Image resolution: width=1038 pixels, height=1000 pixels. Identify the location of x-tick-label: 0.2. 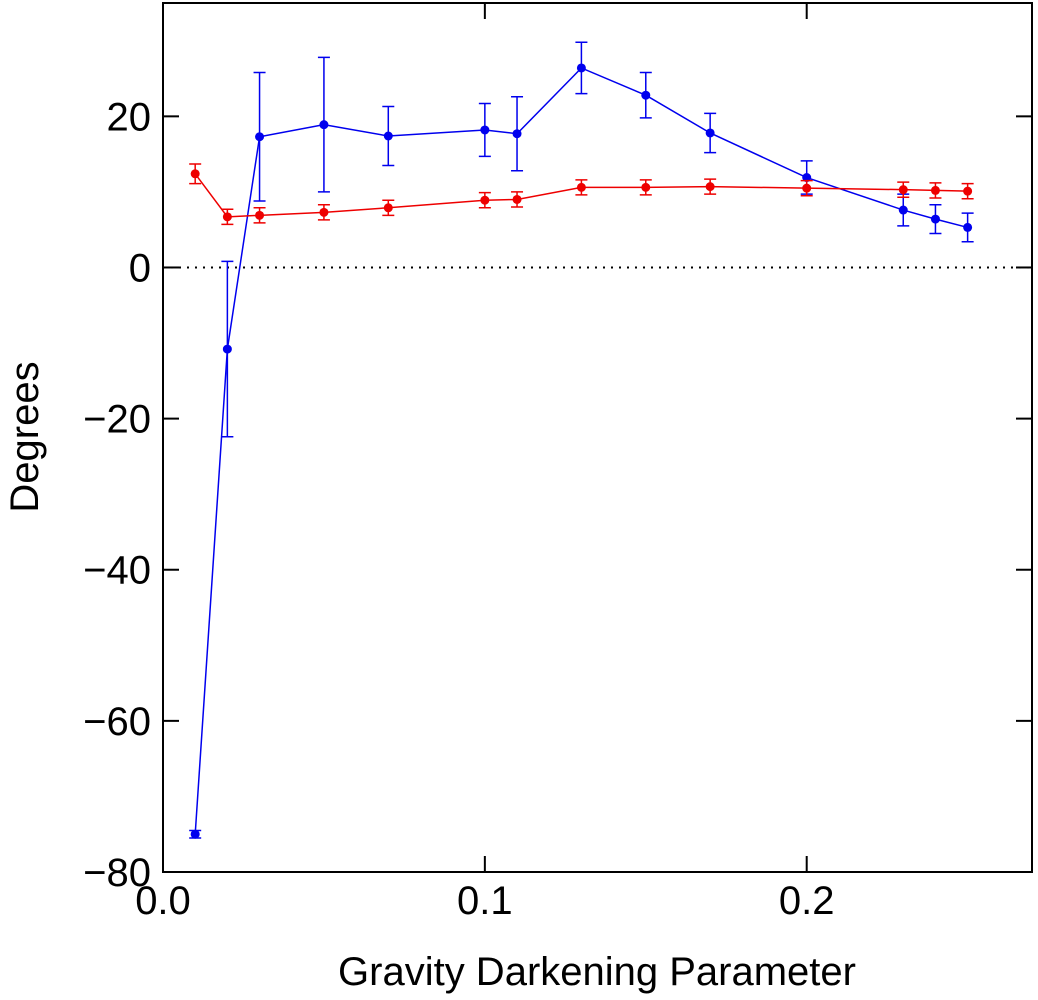
(807, 901).